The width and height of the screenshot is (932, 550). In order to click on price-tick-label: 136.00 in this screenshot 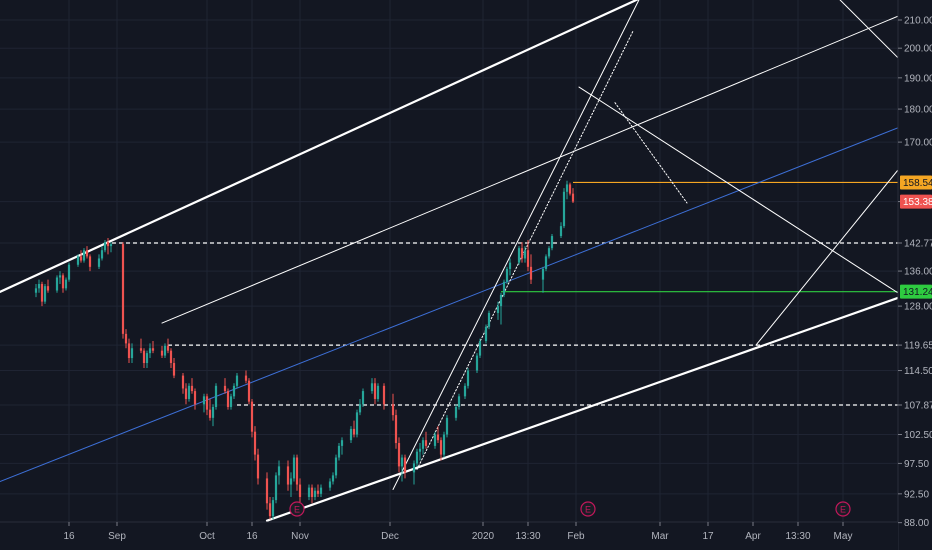, I will do `click(918, 272)`.